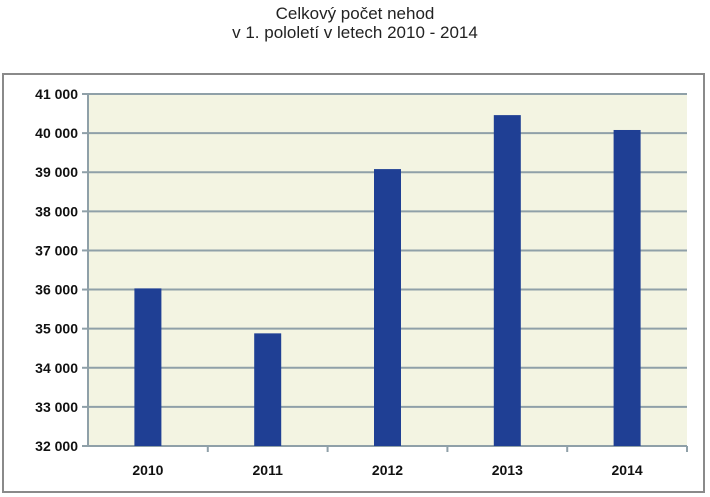  I want to click on bar-2011, so click(268, 389).